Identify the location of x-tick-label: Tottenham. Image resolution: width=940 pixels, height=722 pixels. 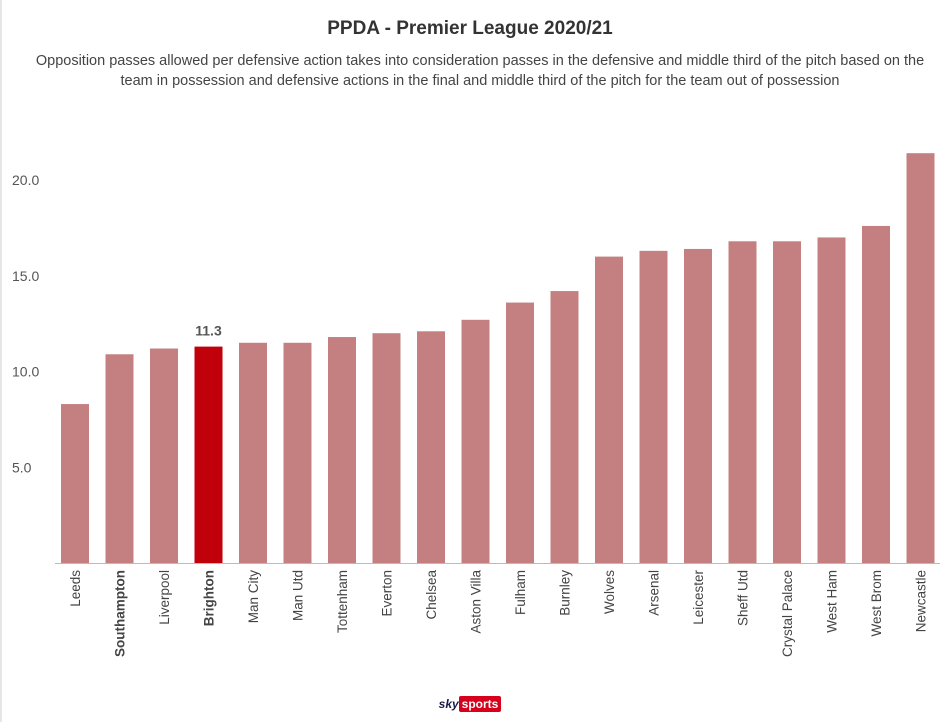
(342, 601).